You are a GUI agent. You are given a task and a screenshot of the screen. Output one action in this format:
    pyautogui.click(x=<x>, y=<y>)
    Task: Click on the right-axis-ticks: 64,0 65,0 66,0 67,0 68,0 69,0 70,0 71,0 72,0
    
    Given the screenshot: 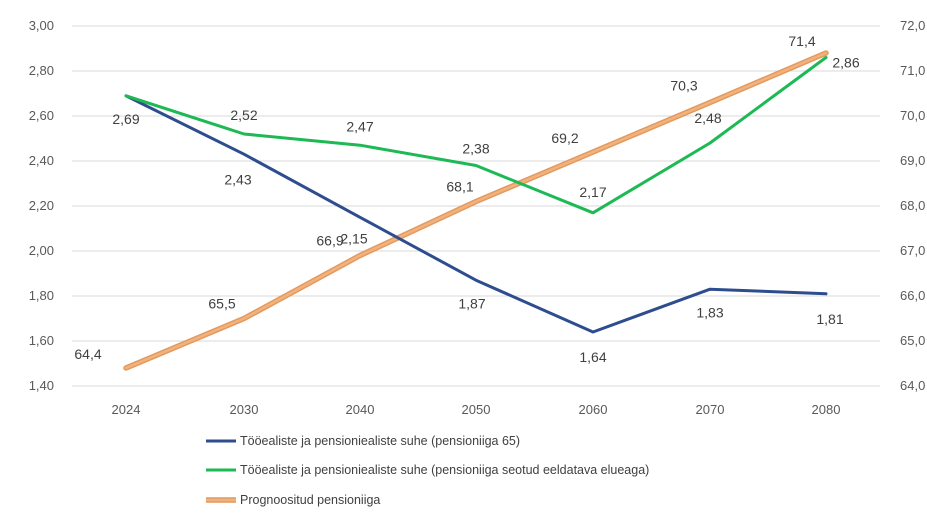 What is the action you would take?
    pyautogui.click(x=912, y=205)
    